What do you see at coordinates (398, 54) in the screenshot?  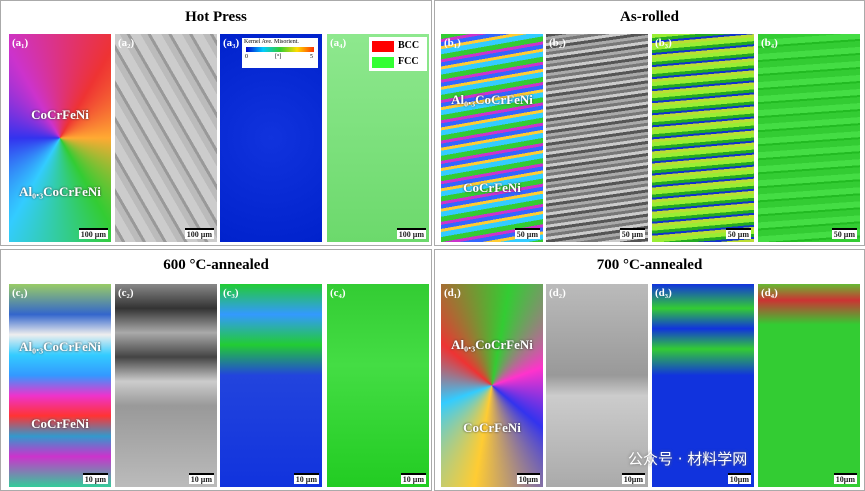 I see `phase-legend: BCC FCC` at bounding box center [398, 54].